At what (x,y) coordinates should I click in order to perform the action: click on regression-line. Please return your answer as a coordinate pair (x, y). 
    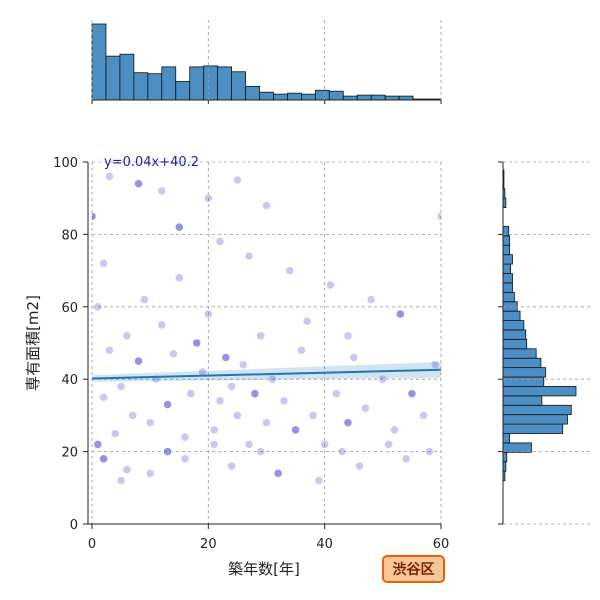
    Looking at the image, I should click on (266, 374).